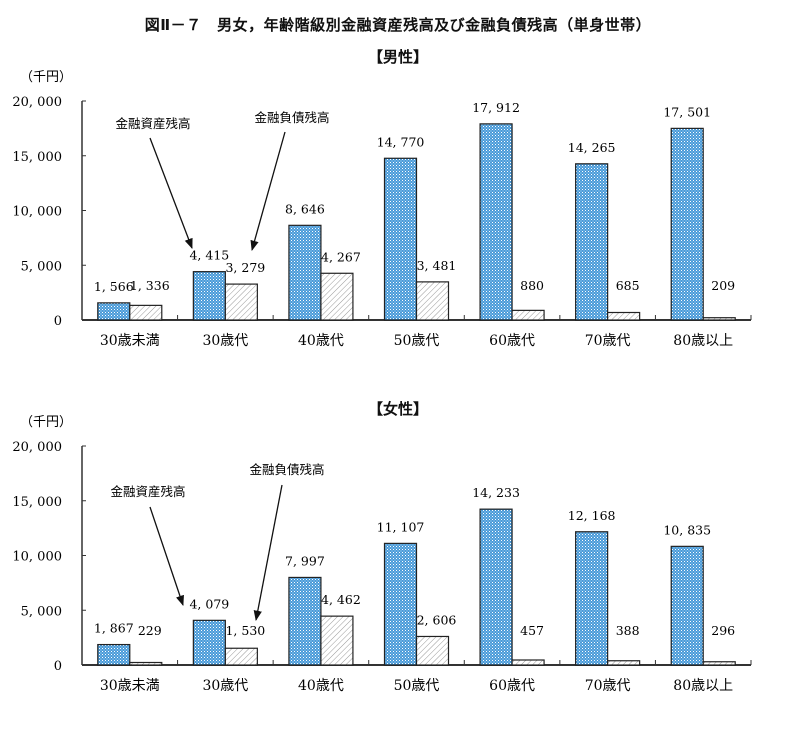 The image size is (796, 729). What do you see at coordinates (437, 265) in the screenshot?
I see `debt-value-label: 3, 481` at bounding box center [437, 265].